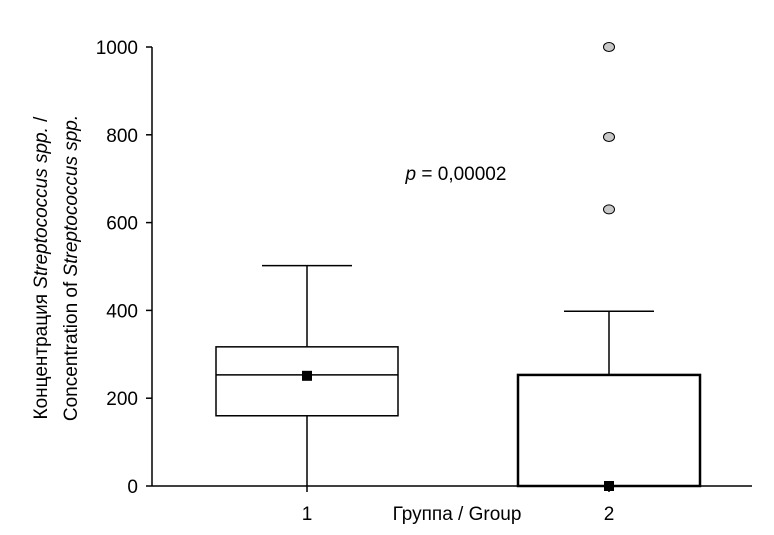  What do you see at coordinates (122, 399) in the screenshot?
I see `y-tick-label: 200` at bounding box center [122, 399].